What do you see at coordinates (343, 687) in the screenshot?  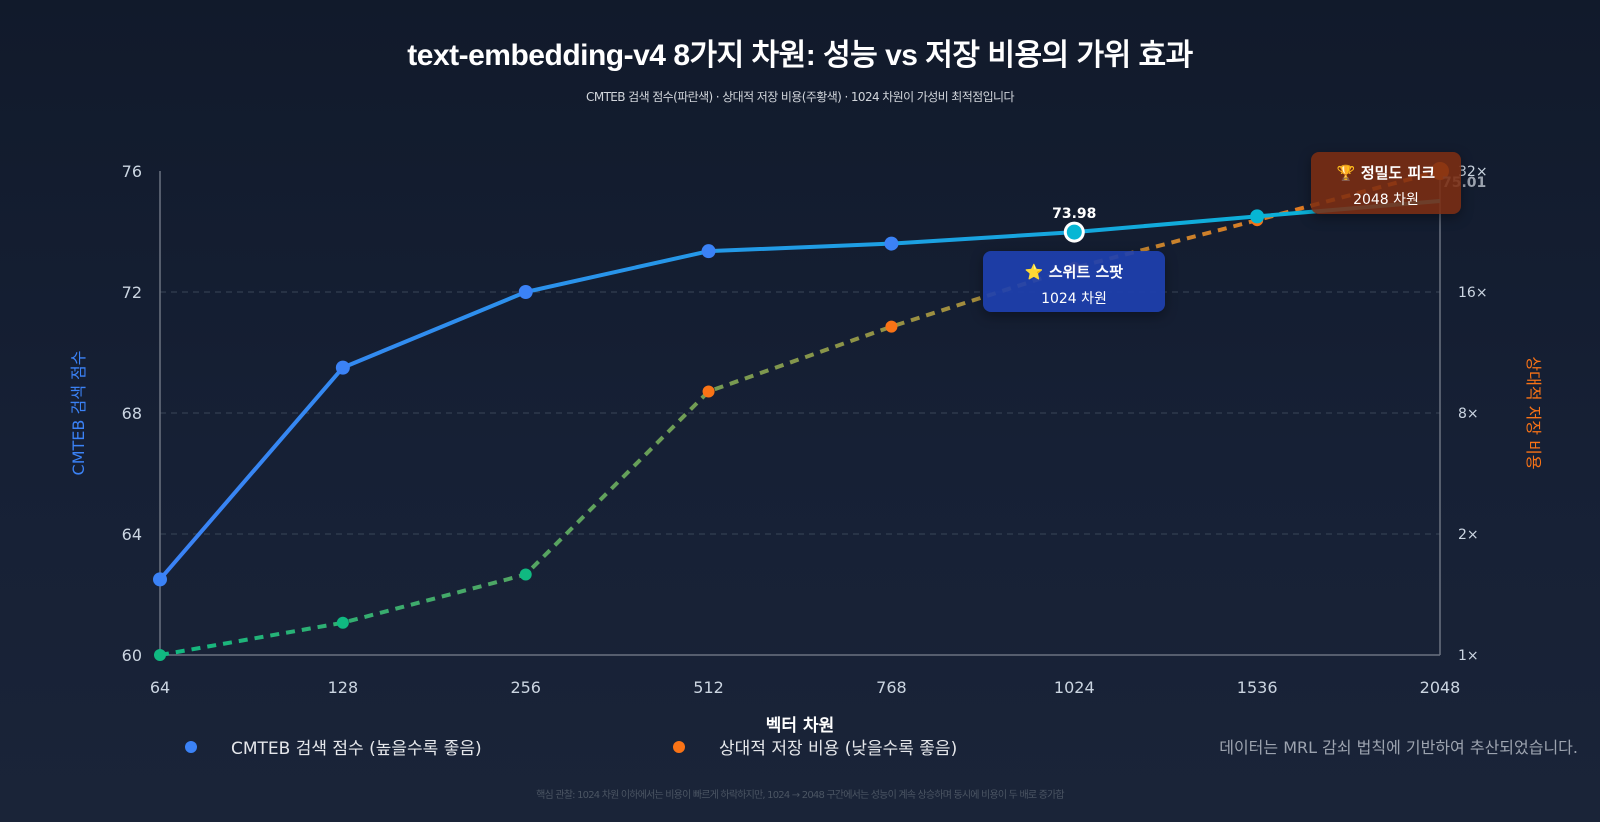 I see `x-tick-label: 128` at bounding box center [343, 687].